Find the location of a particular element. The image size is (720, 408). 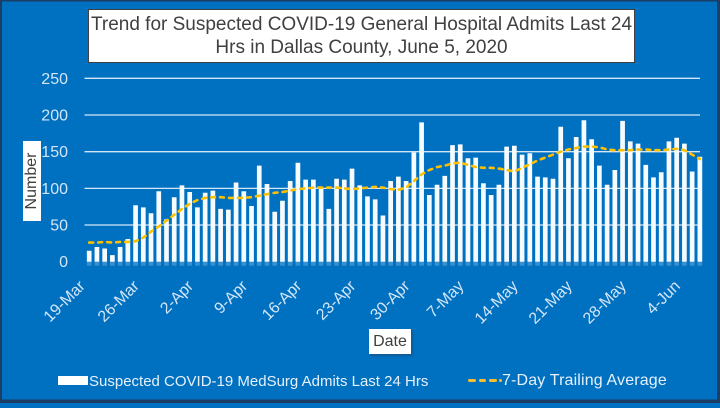

svg-text: 250 is located at coordinates (54, 79).